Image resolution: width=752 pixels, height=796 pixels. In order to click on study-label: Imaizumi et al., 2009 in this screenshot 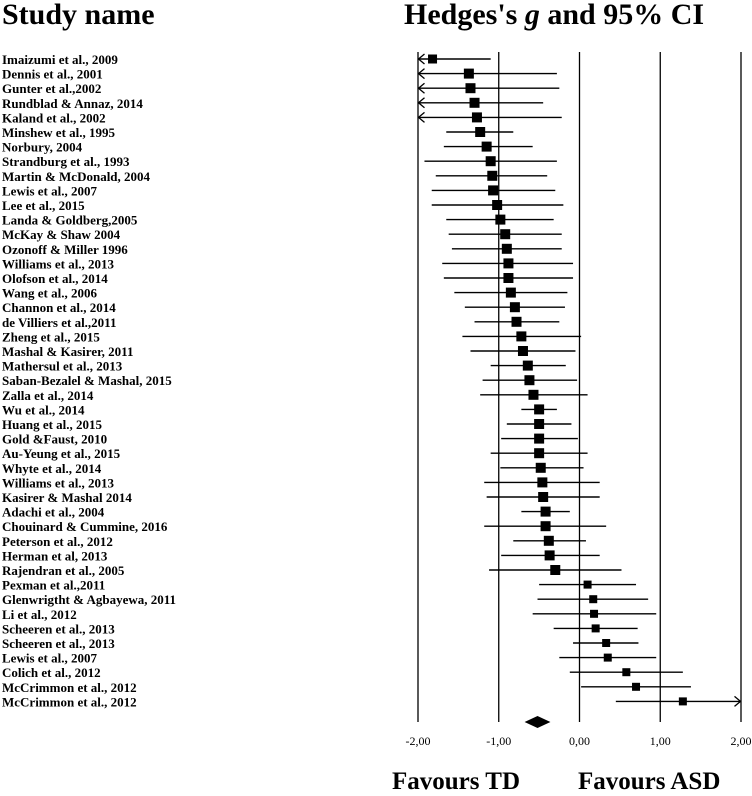, I will do `click(60, 59)`.